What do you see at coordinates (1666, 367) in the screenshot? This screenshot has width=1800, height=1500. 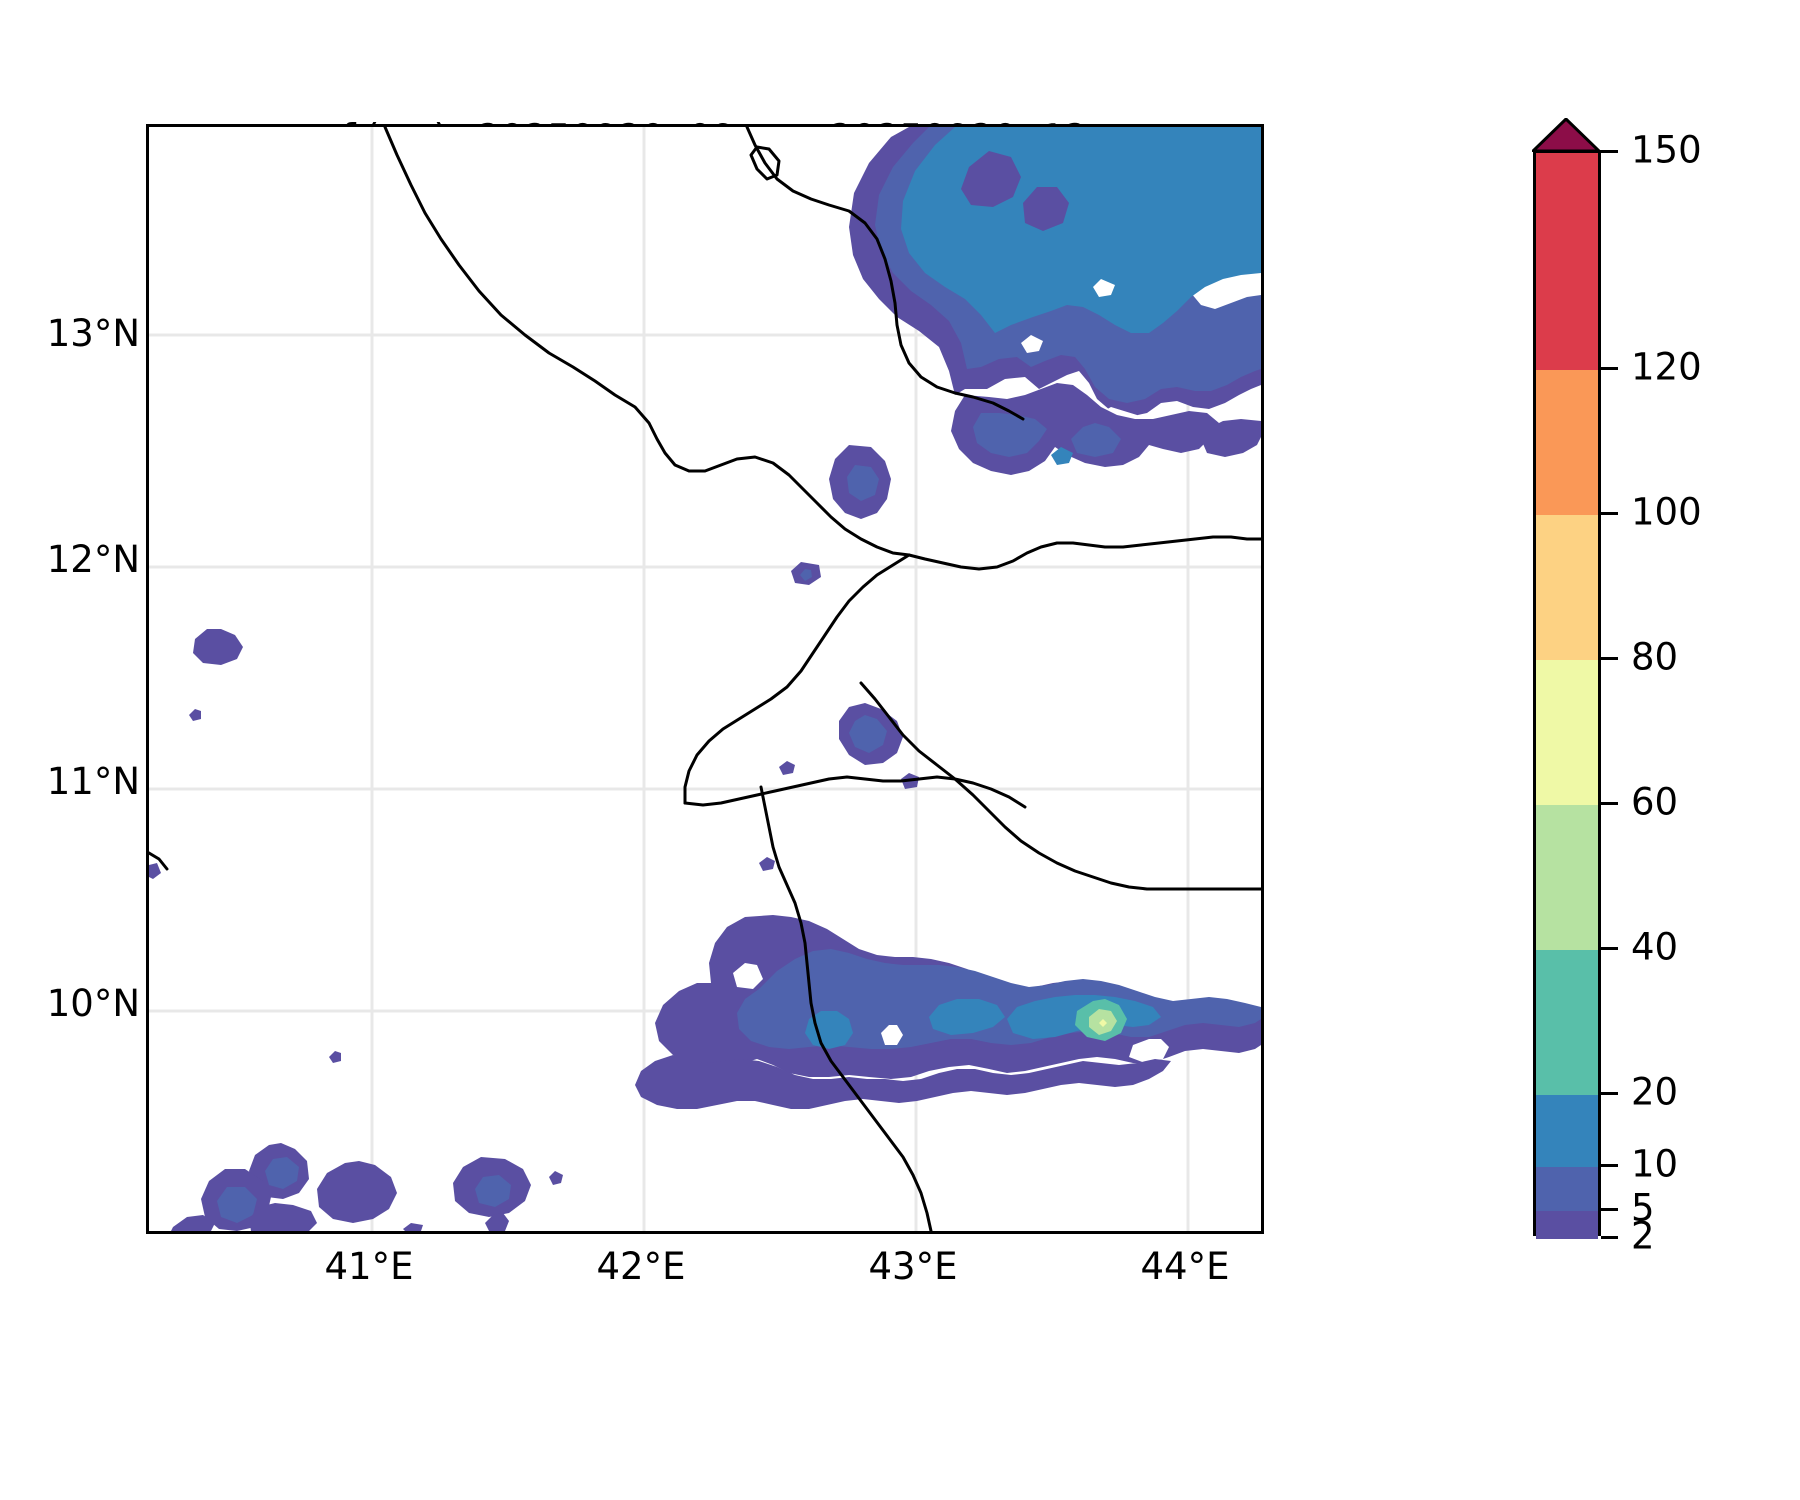 I see `colorbar-ticklabel-120: 120` at bounding box center [1666, 367].